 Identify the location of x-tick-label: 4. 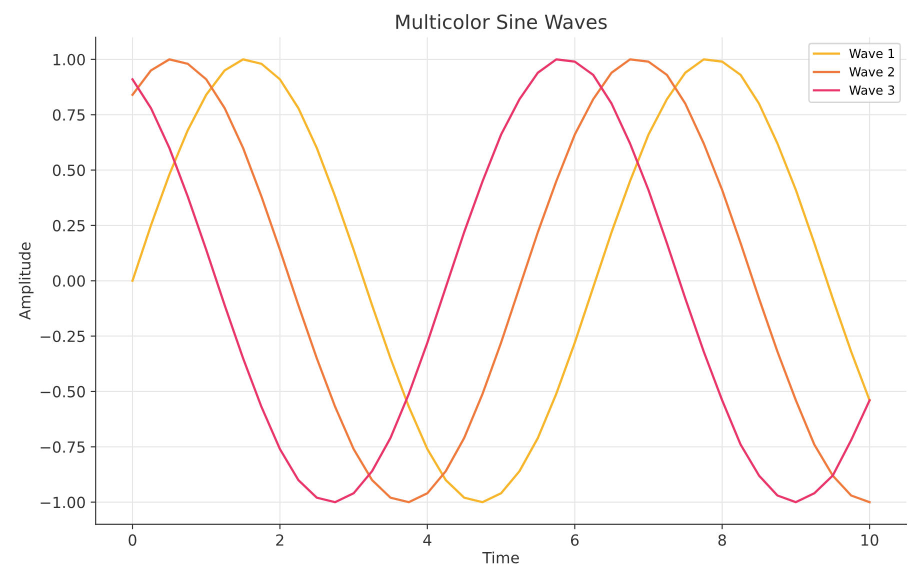
(427, 540).